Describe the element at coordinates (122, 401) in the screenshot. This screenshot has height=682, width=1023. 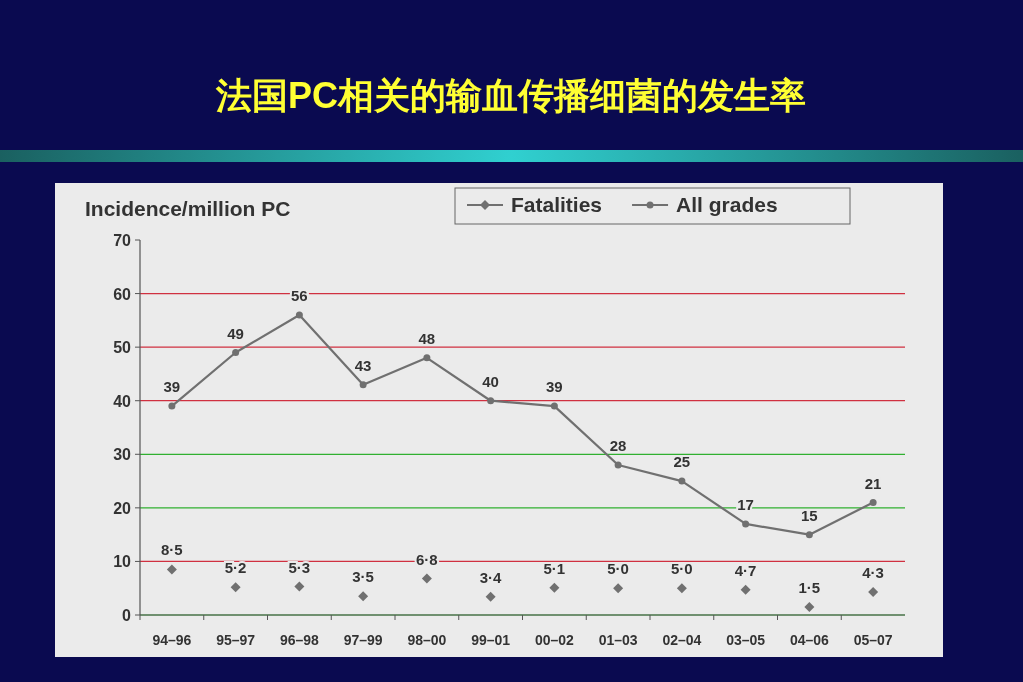
I see `y-tick-label: 40` at that location.